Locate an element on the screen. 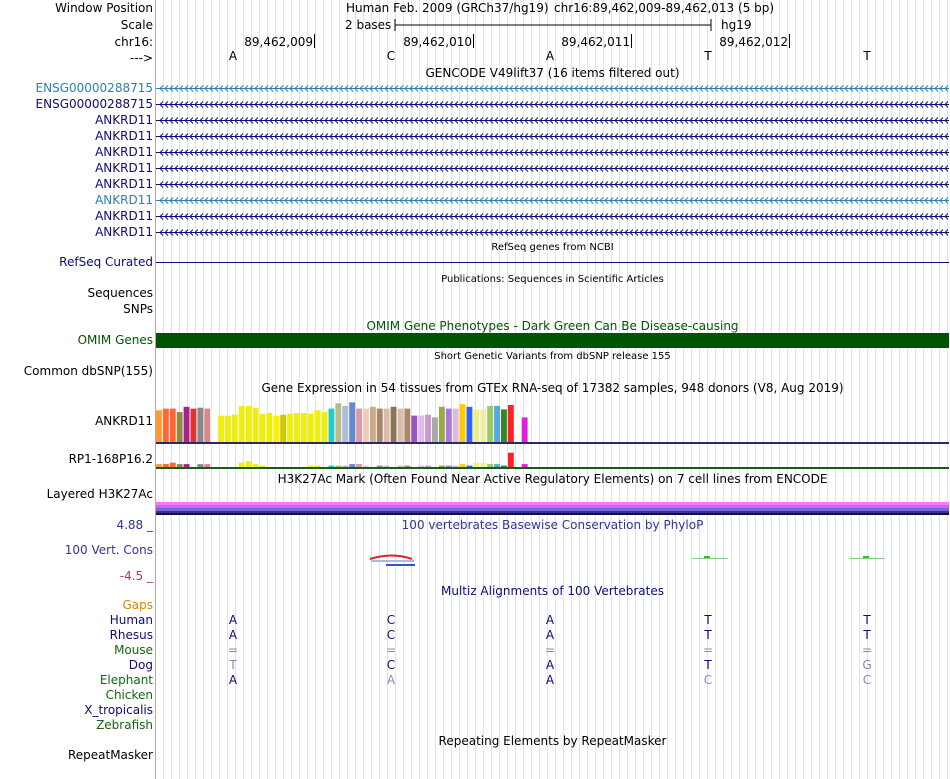 Image resolution: width=950 pixels, height=779 pixels. phylop-label: 100 Vert. Cons is located at coordinates (108, 550).